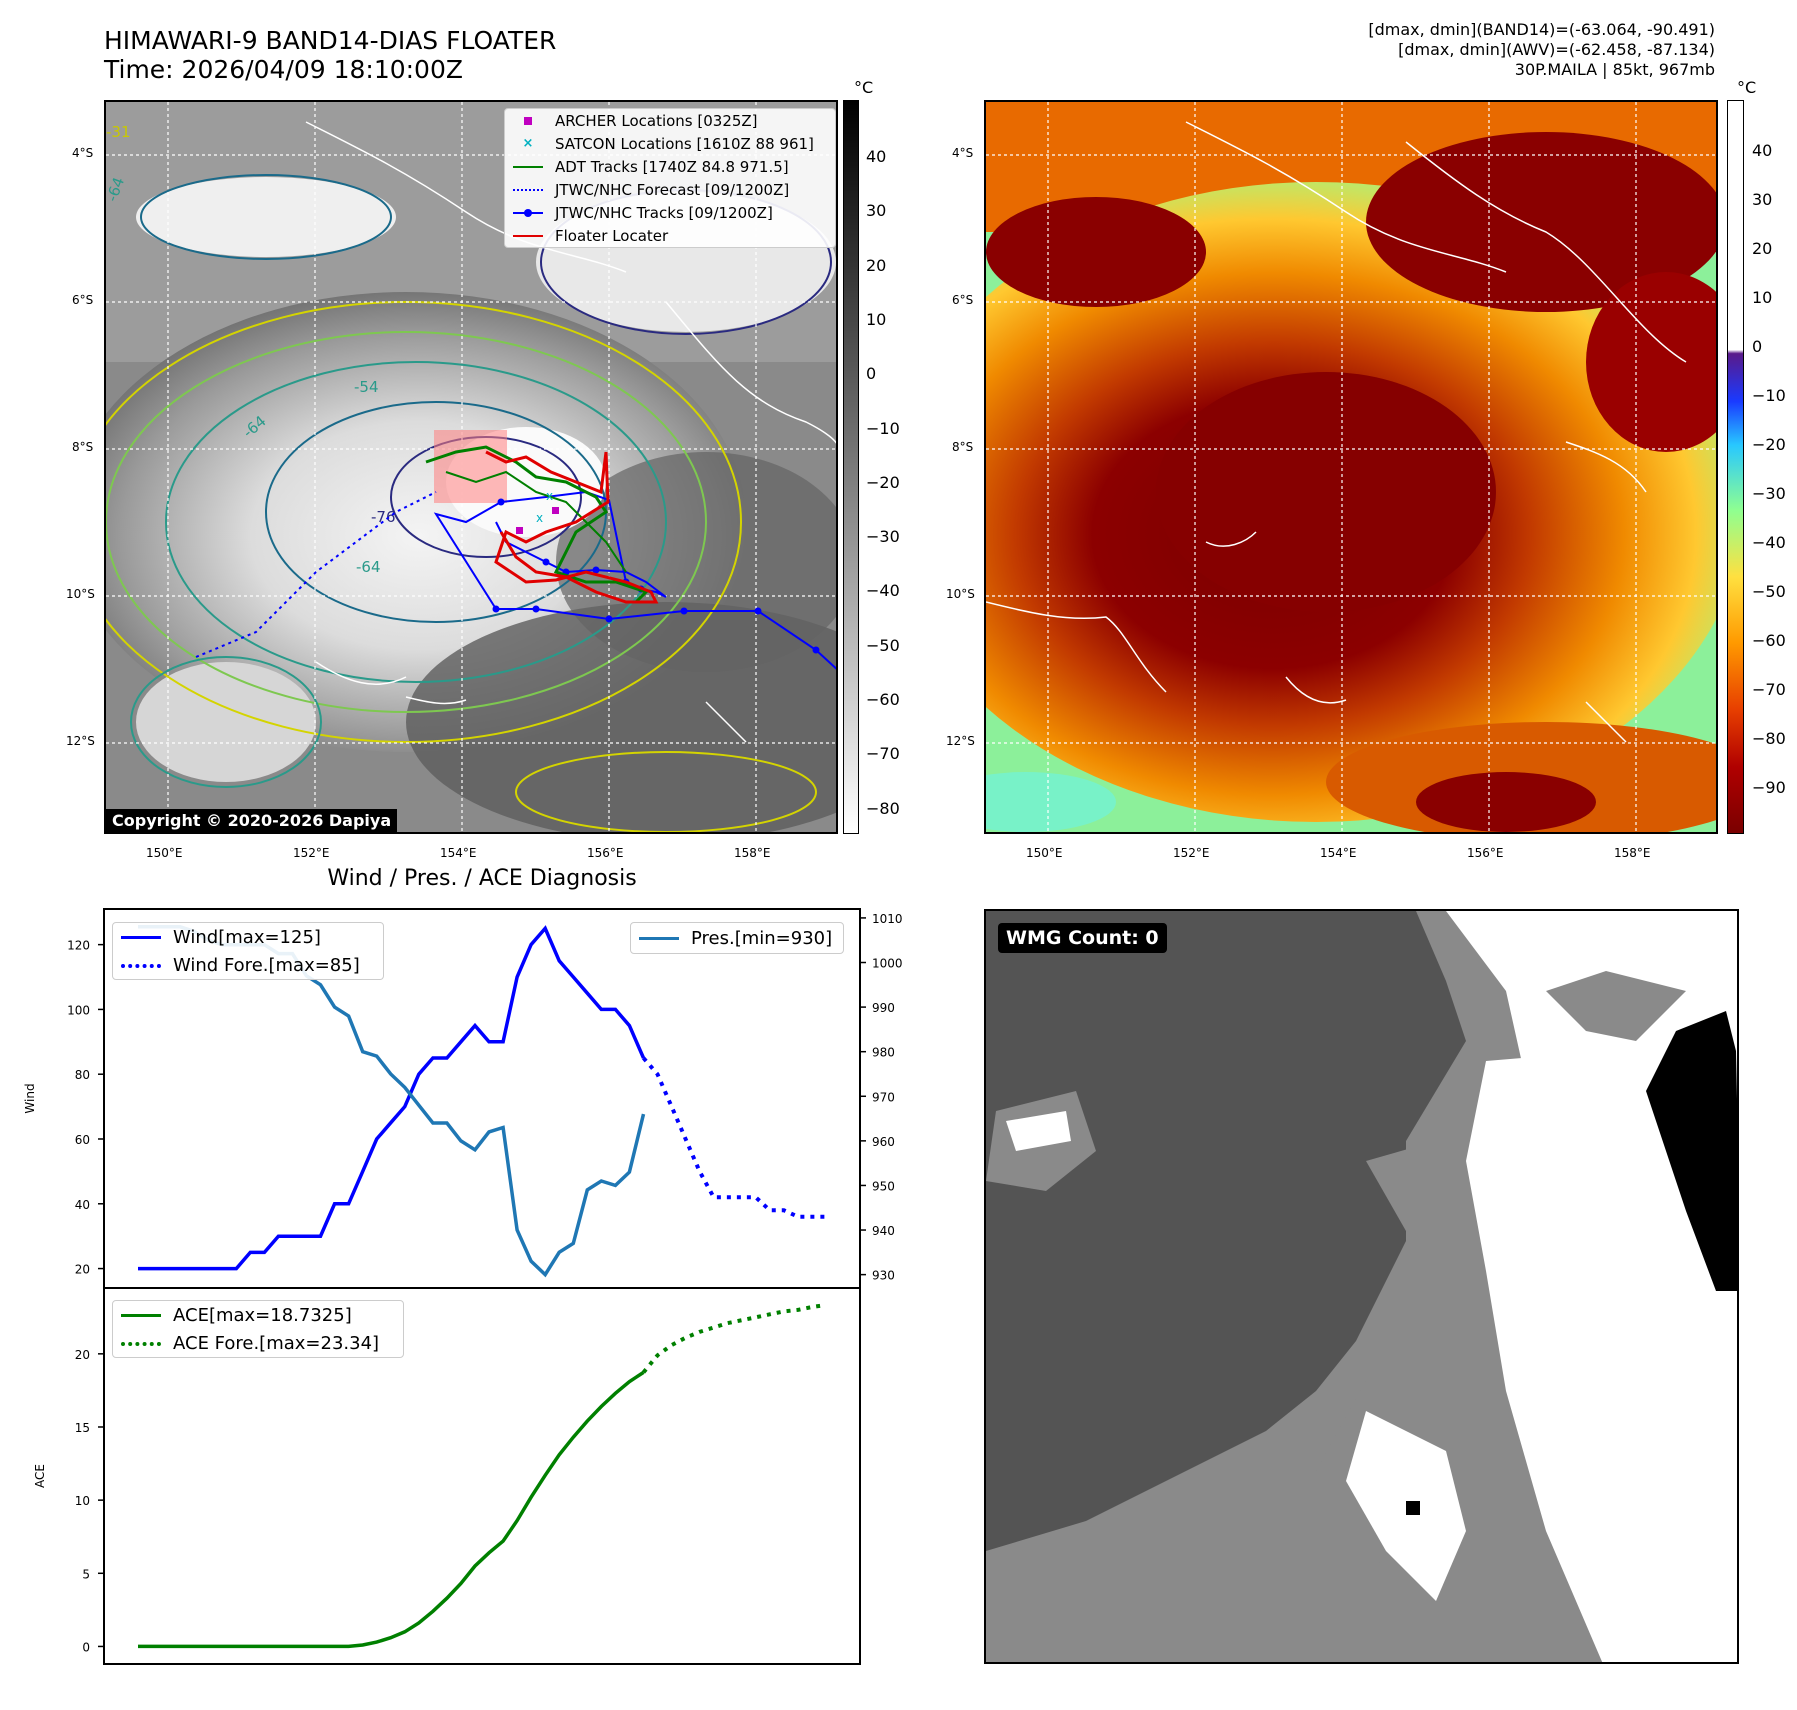  What do you see at coordinates (656, 120) in the screenshot?
I see `legend-label: ARCHER Locations [0325Z]` at bounding box center [656, 120].